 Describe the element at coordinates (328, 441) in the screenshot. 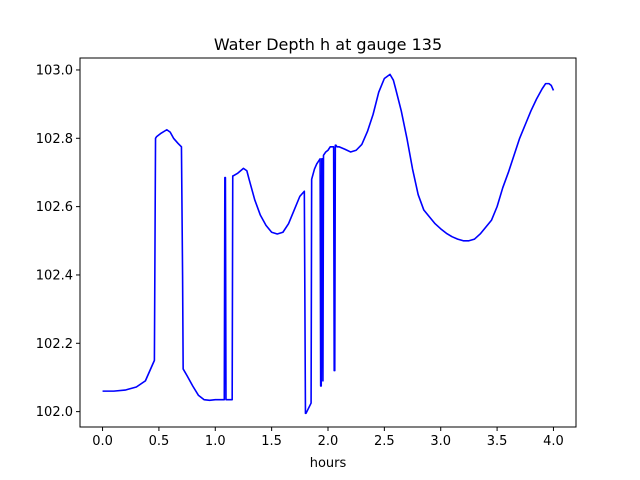

I see `x-tick-label: 2.0` at that location.